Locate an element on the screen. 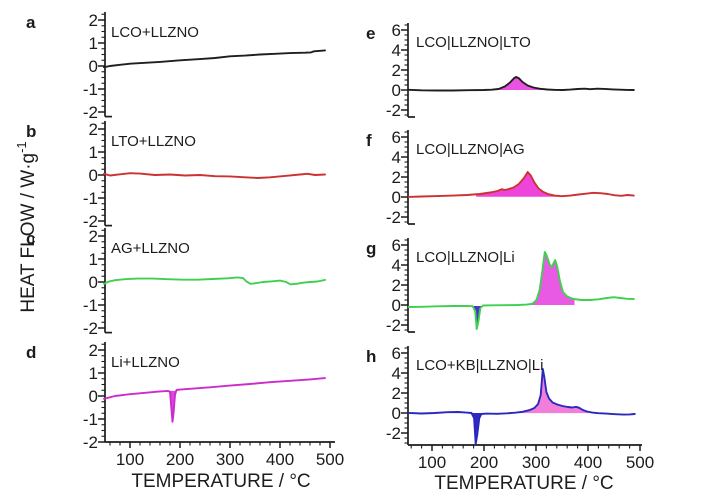 This screenshot has width=727, height=504. panel-a-sample-label: LCO+LLZNO is located at coordinates (155, 32).